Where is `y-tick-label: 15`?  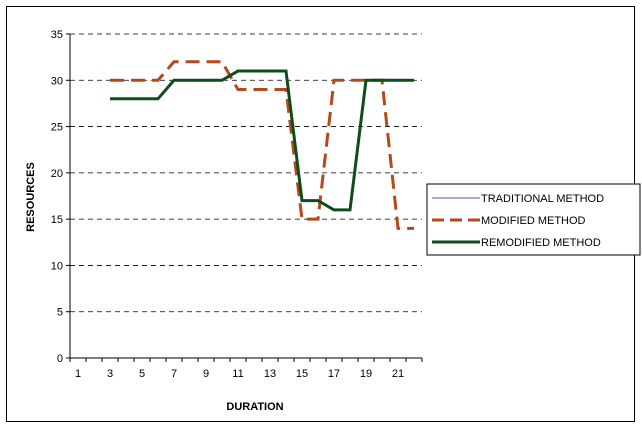 y-tick-label: 15 is located at coordinates (57, 220).